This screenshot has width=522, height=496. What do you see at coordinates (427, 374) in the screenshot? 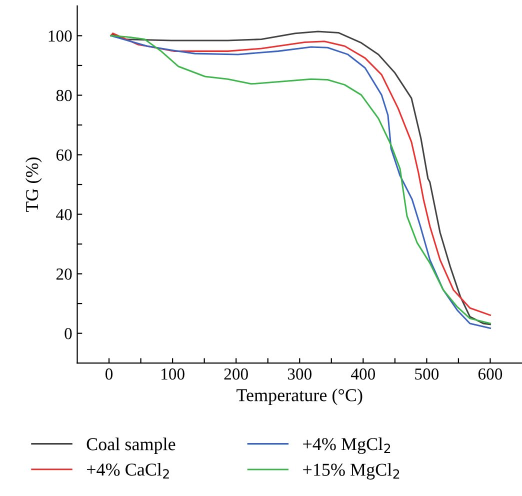
I see `x-tick-label: 500` at bounding box center [427, 374].